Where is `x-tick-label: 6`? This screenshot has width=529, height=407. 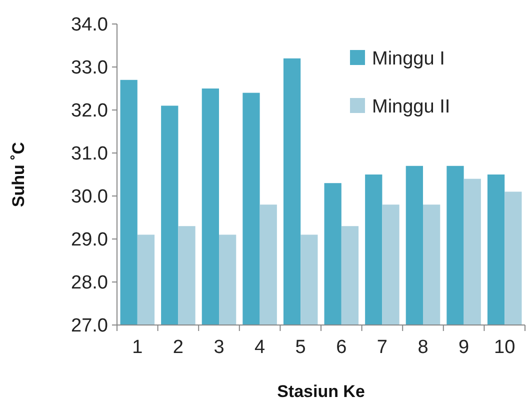 x-tick-label: 6 is located at coordinates (341, 347).